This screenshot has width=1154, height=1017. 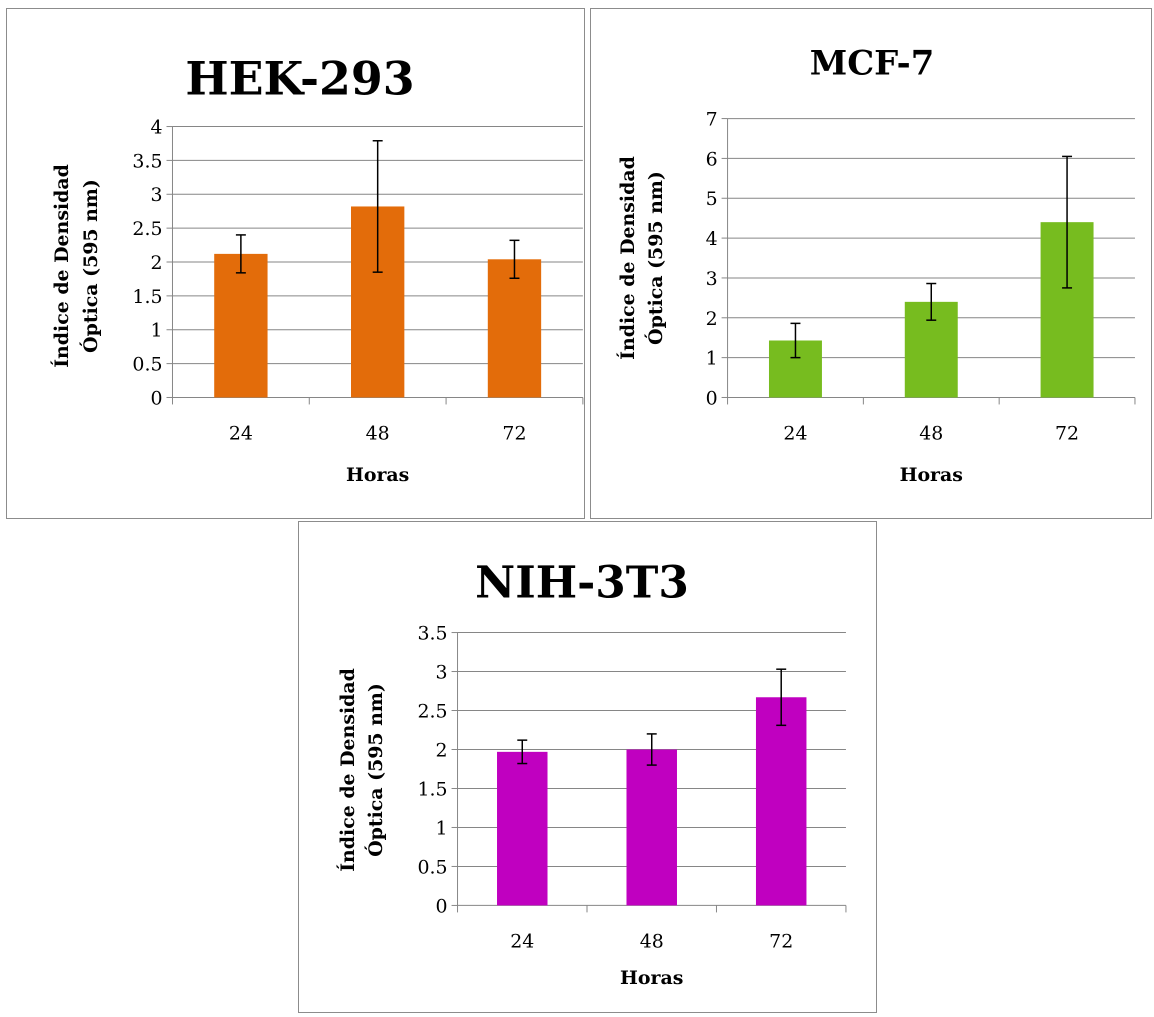 What do you see at coordinates (712, 120) in the screenshot?
I see `y-tick-label: 7` at bounding box center [712, 120].